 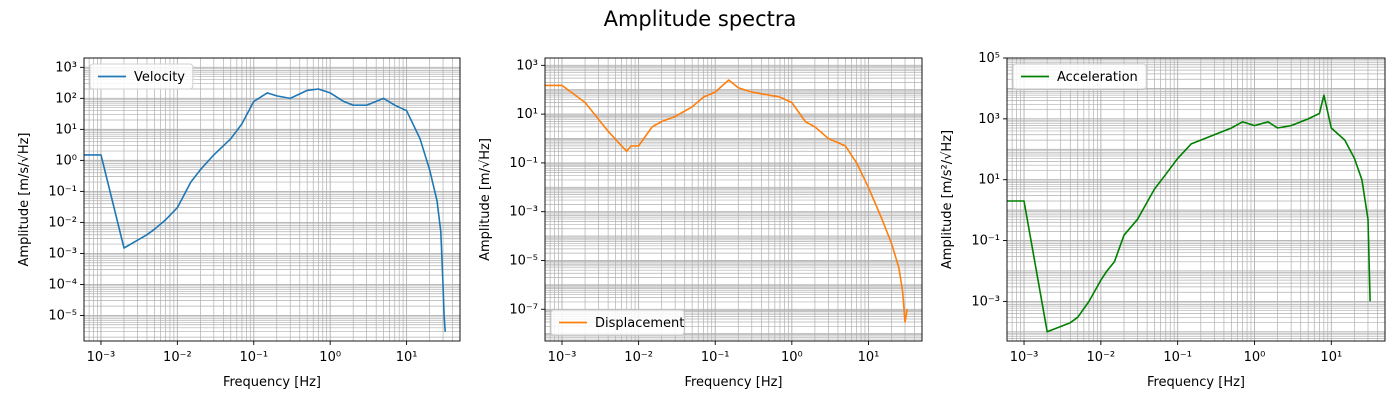 I want to click on velocity-legend: Velocity, so click(x=141, y=76).